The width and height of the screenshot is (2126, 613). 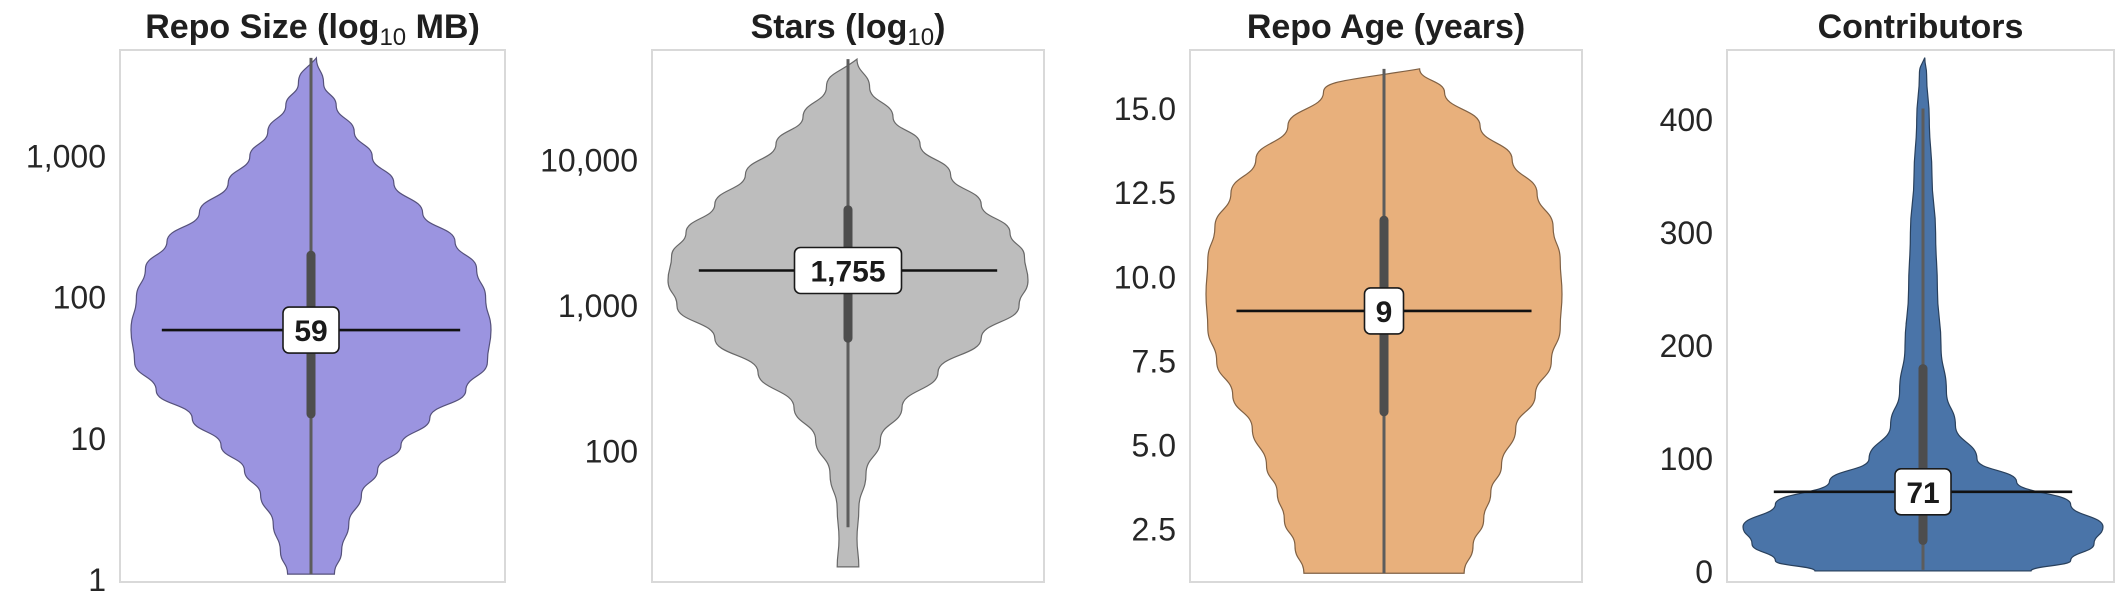 What do you see at coordinates (88, 439) in the screenshot?
I see `y-tick-label: 10` at bounding box center [88, 439].